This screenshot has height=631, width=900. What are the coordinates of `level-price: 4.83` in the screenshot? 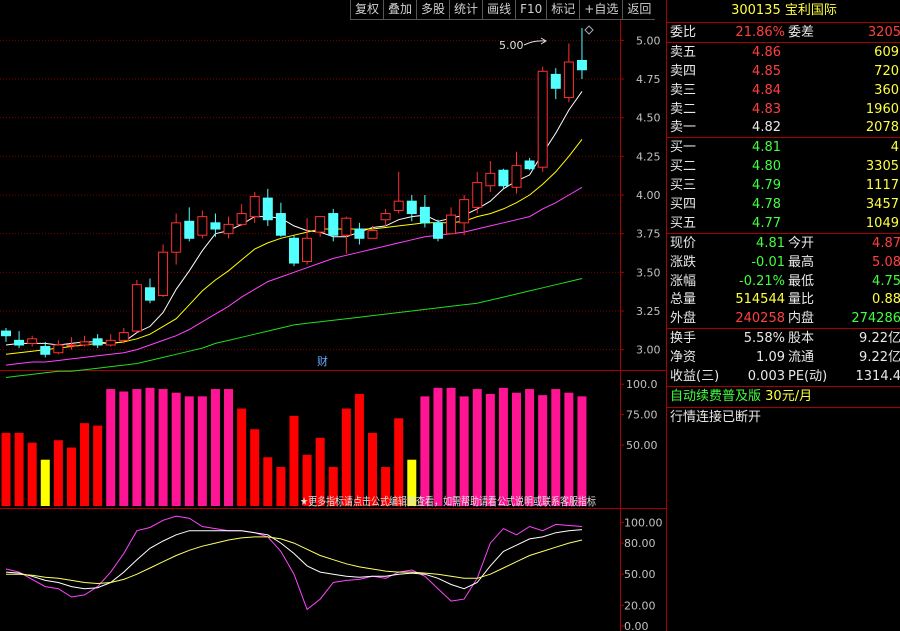 It's located at (766, 109).